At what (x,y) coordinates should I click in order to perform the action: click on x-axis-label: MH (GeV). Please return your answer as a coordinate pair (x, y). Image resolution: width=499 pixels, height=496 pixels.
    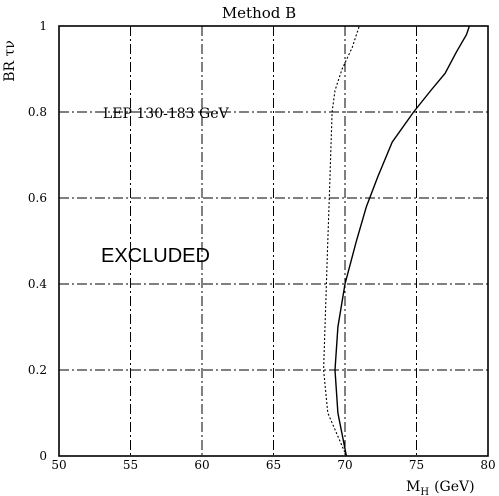
    Looking at the image, I should click on (440, 487).